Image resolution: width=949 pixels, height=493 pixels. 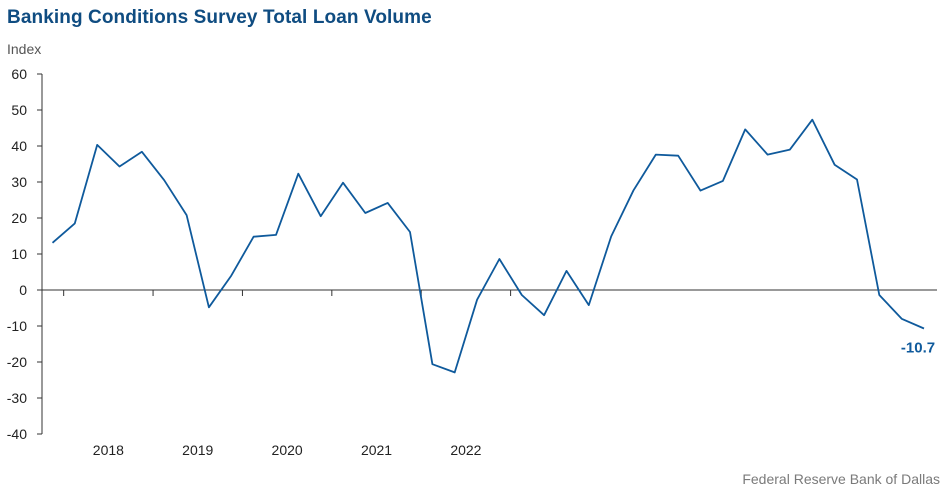 What do you see at coordinates (17, 398) in the screenshot?
I see `y-tick-label: -30` at bounding box center [17, 398].